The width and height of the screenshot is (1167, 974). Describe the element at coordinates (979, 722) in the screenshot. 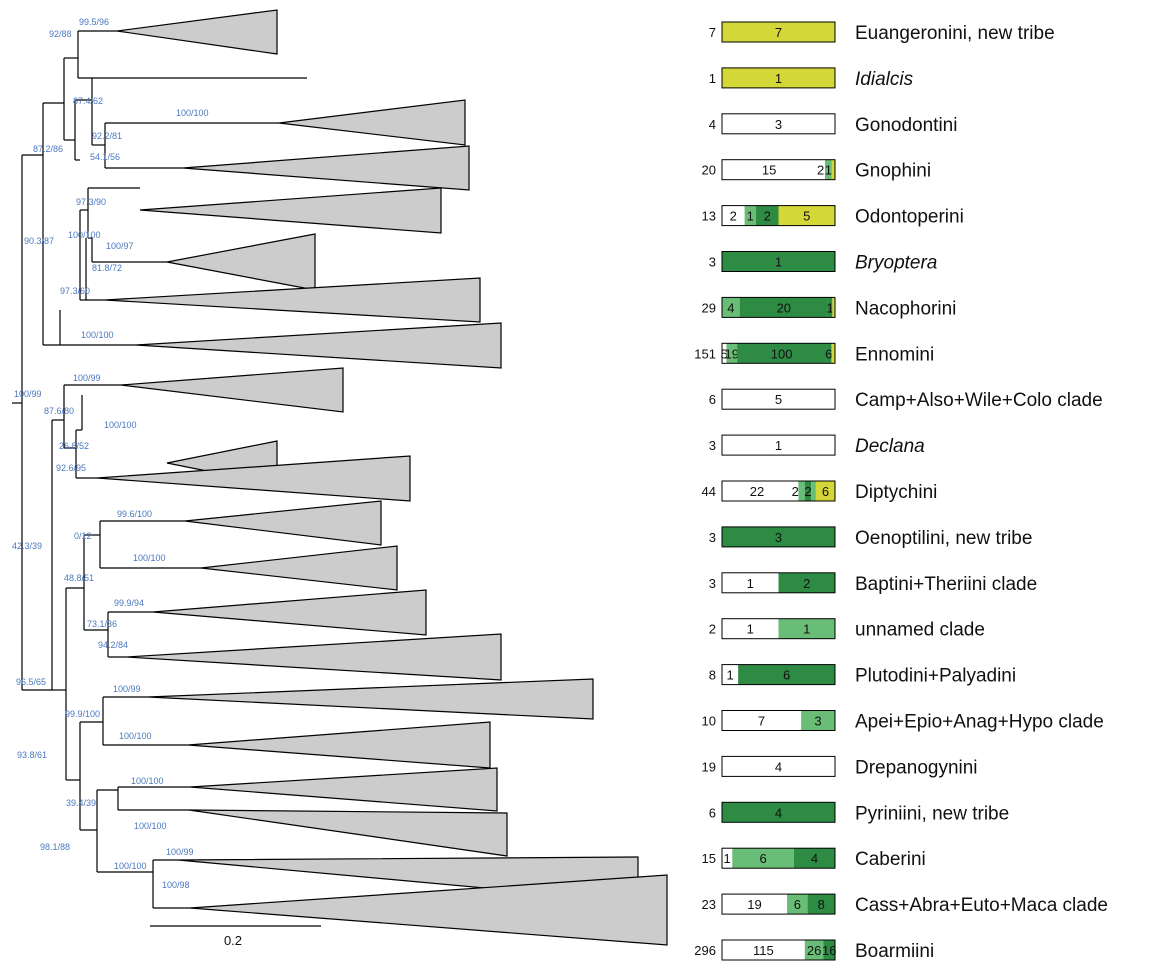

I see `clade-name: Apei+Epio+Anag+Hypo clade` at that location.